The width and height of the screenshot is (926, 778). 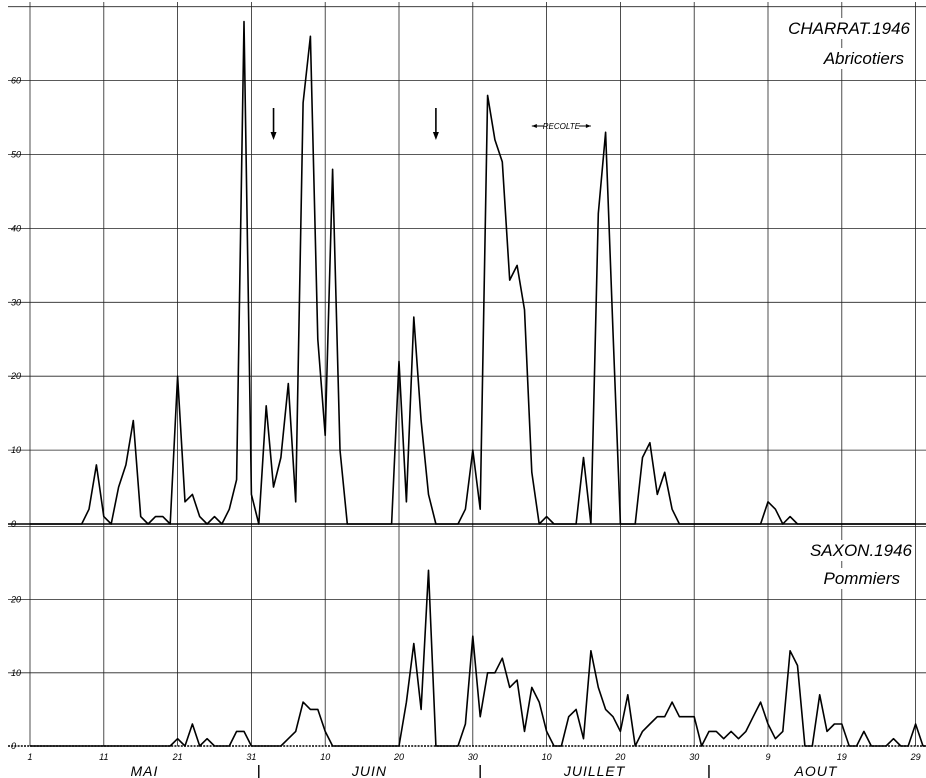 I want to click on bottom-chart-title: SAXON.1946, so click(x=861, y=550).